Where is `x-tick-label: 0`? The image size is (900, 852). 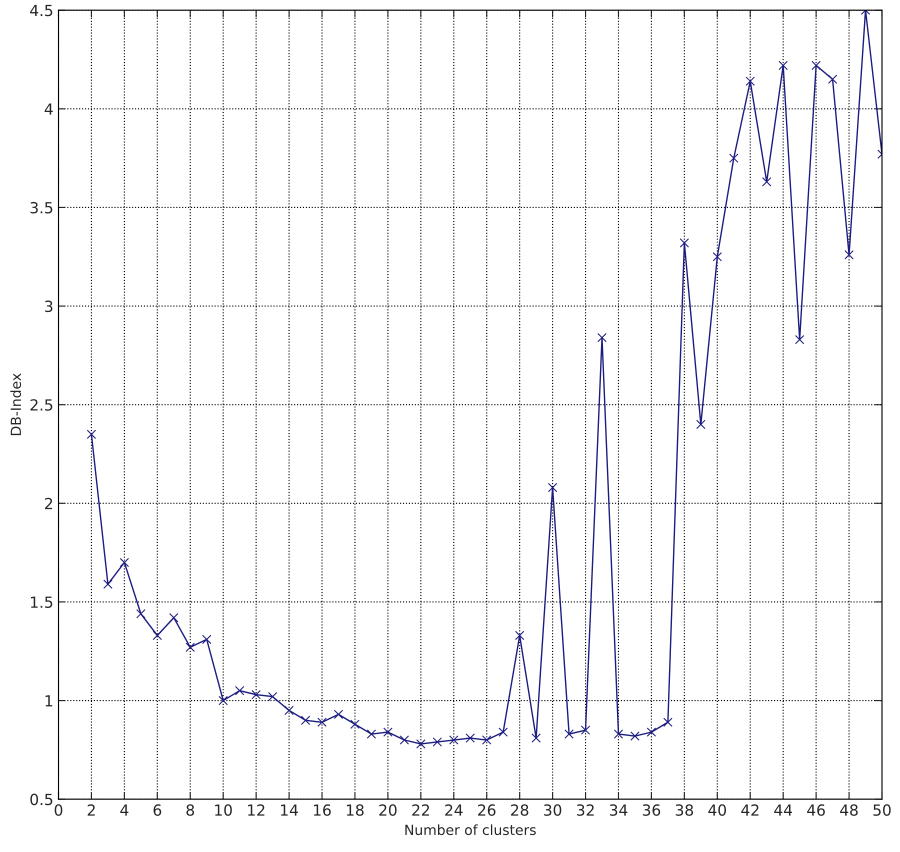 x-tick-label: 0 is located at coordinates (58, 810).